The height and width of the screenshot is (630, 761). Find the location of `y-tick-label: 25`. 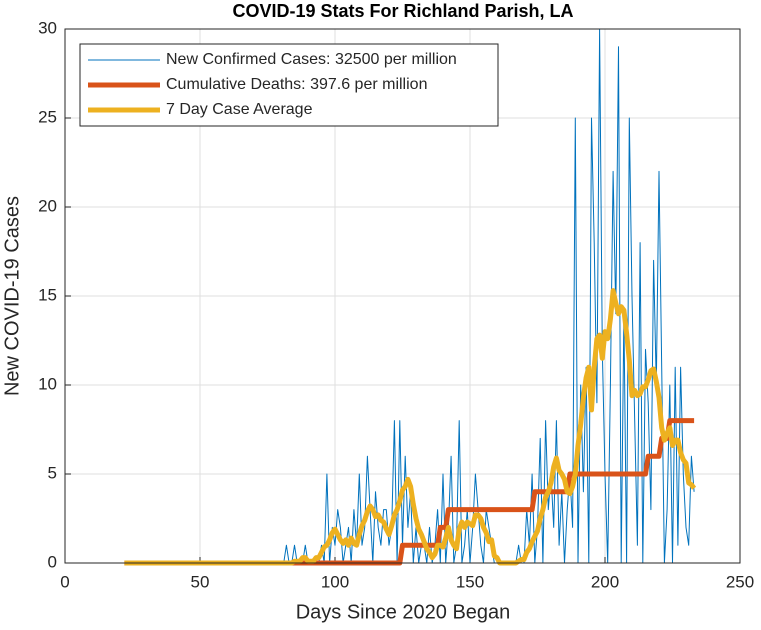

y-tick-label: 25 is located at coordinates (47, 116).